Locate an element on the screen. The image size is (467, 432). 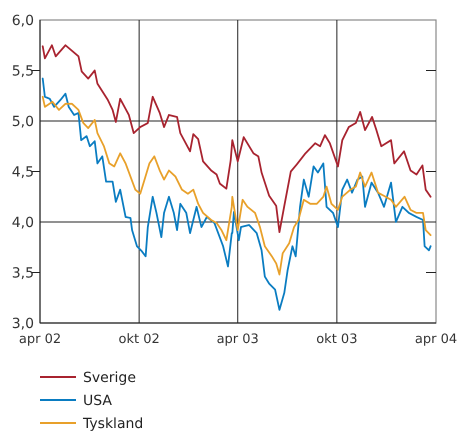
x-tick-label: apr 04 is located at coordinates (436, 339).